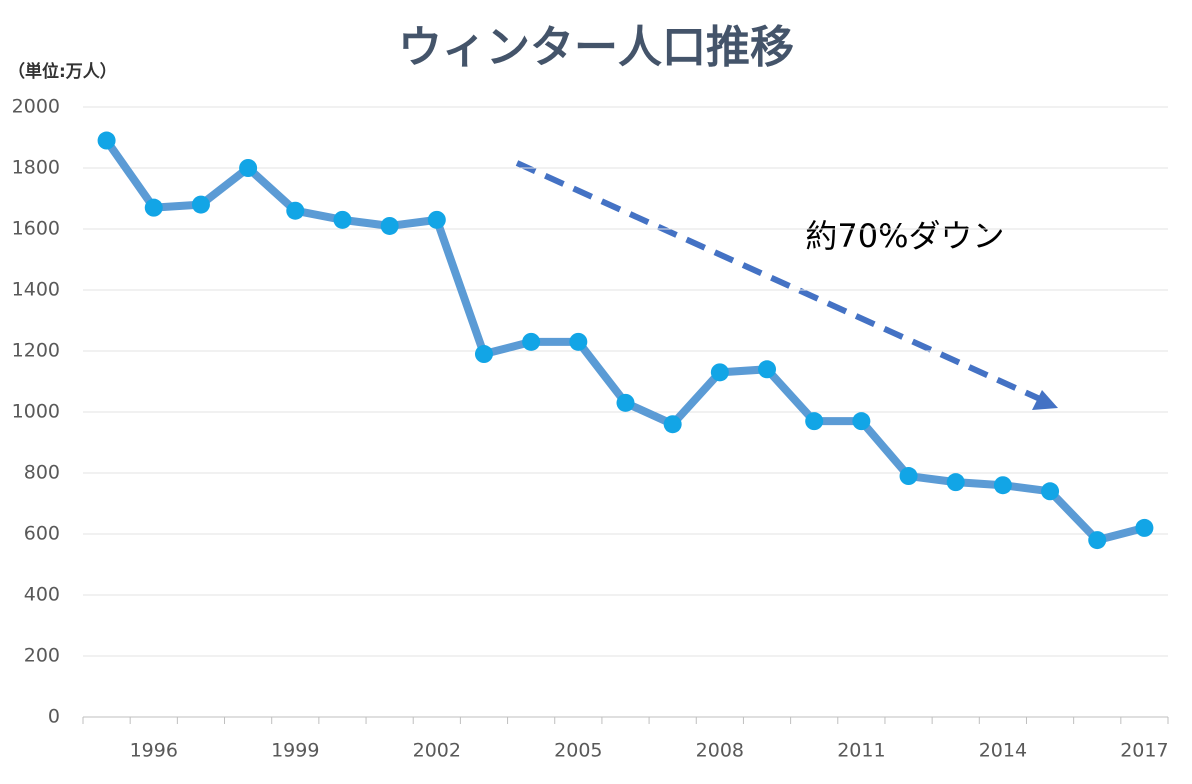 The height and width of the screenshot is (784, 1192). What do you see at coordinates (54, 717) in the screenshot?
I see `y-tick-label: 0` at bounding box center [54, 717].